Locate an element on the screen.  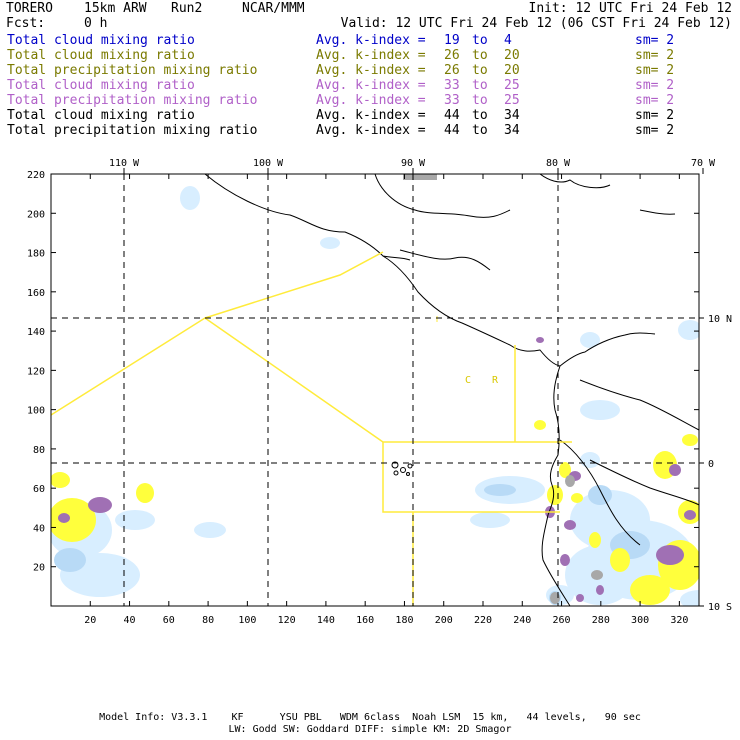
y-tick-label: 100 is located at coordinates (36, 411).